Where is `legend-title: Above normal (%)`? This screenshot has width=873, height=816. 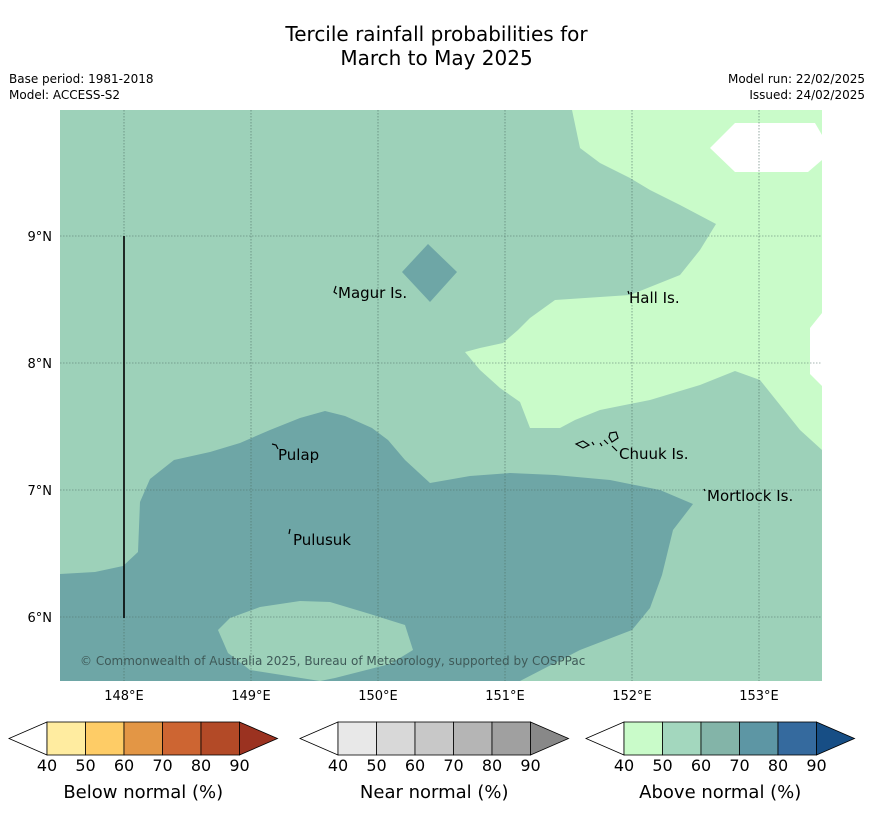 legend-title: Above normal (%) is located at coordinates (720, 792).